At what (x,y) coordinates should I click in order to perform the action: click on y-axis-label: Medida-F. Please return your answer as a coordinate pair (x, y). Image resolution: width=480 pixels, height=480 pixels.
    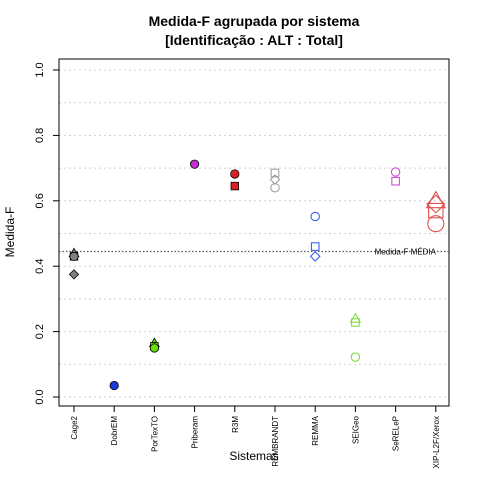
    Looking at the image, I should click on (10, 232).